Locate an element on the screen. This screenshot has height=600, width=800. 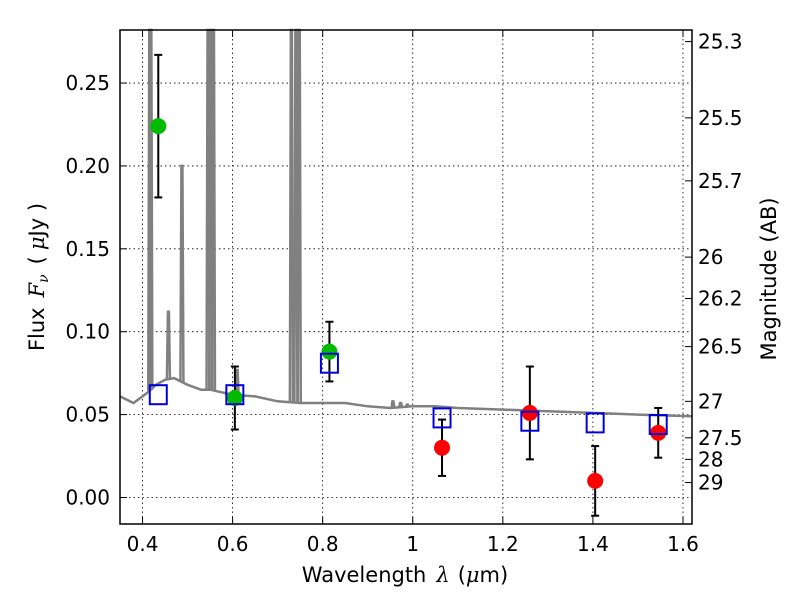
y2-tick-label: 26.5 is located at coordinates (720, 347).